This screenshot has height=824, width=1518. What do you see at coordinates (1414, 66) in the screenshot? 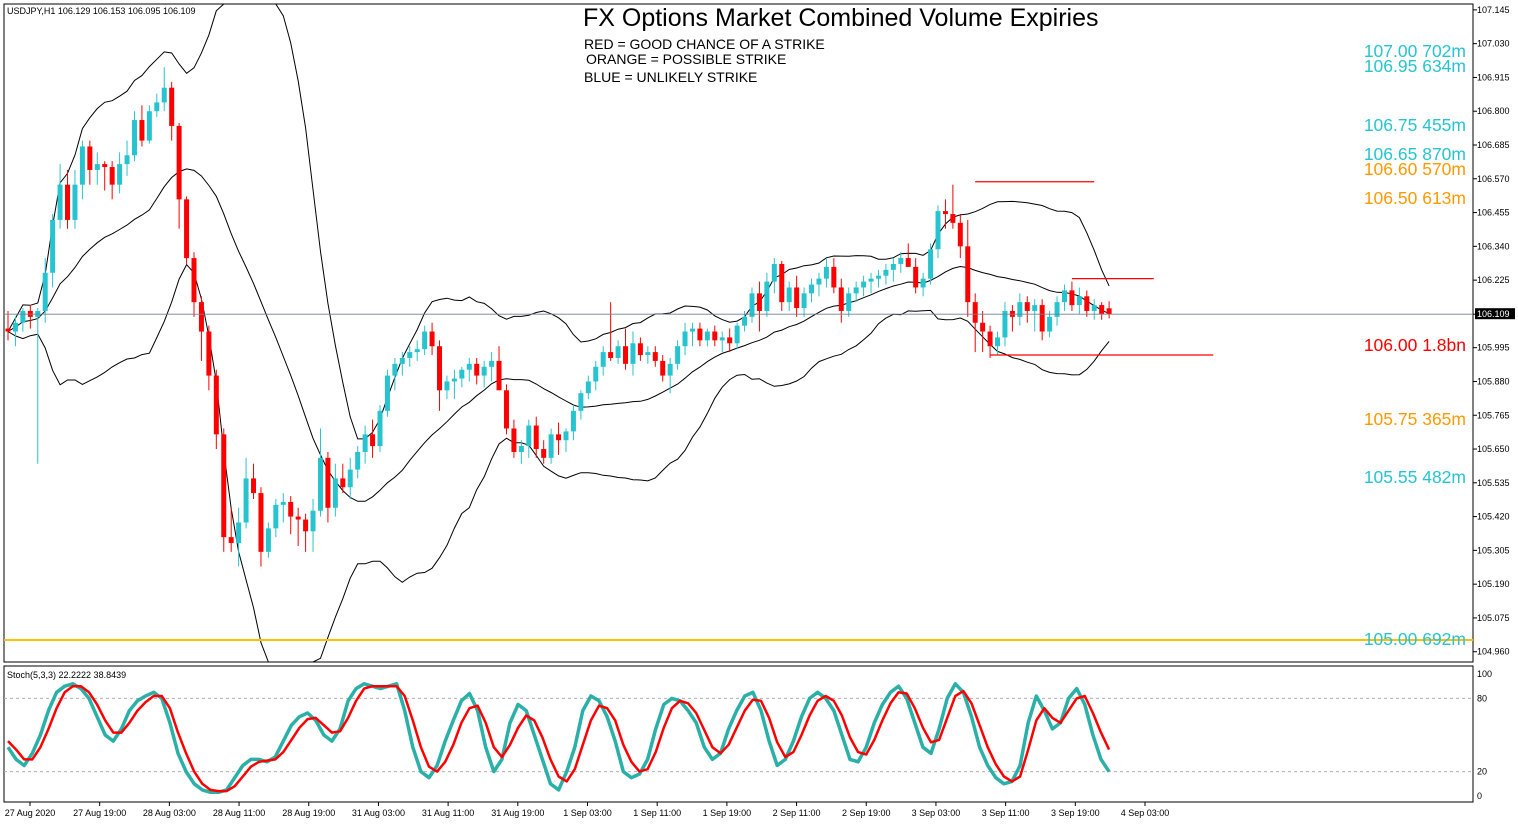
I see `expiry-label: 106.95 634m` at bounding box center [1414, 66].